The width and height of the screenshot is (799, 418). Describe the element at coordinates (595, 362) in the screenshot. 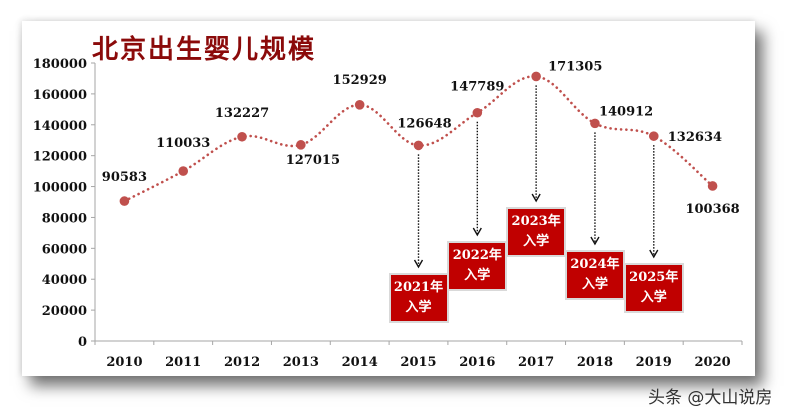

I see `x-tick-label: 2018` at that location.